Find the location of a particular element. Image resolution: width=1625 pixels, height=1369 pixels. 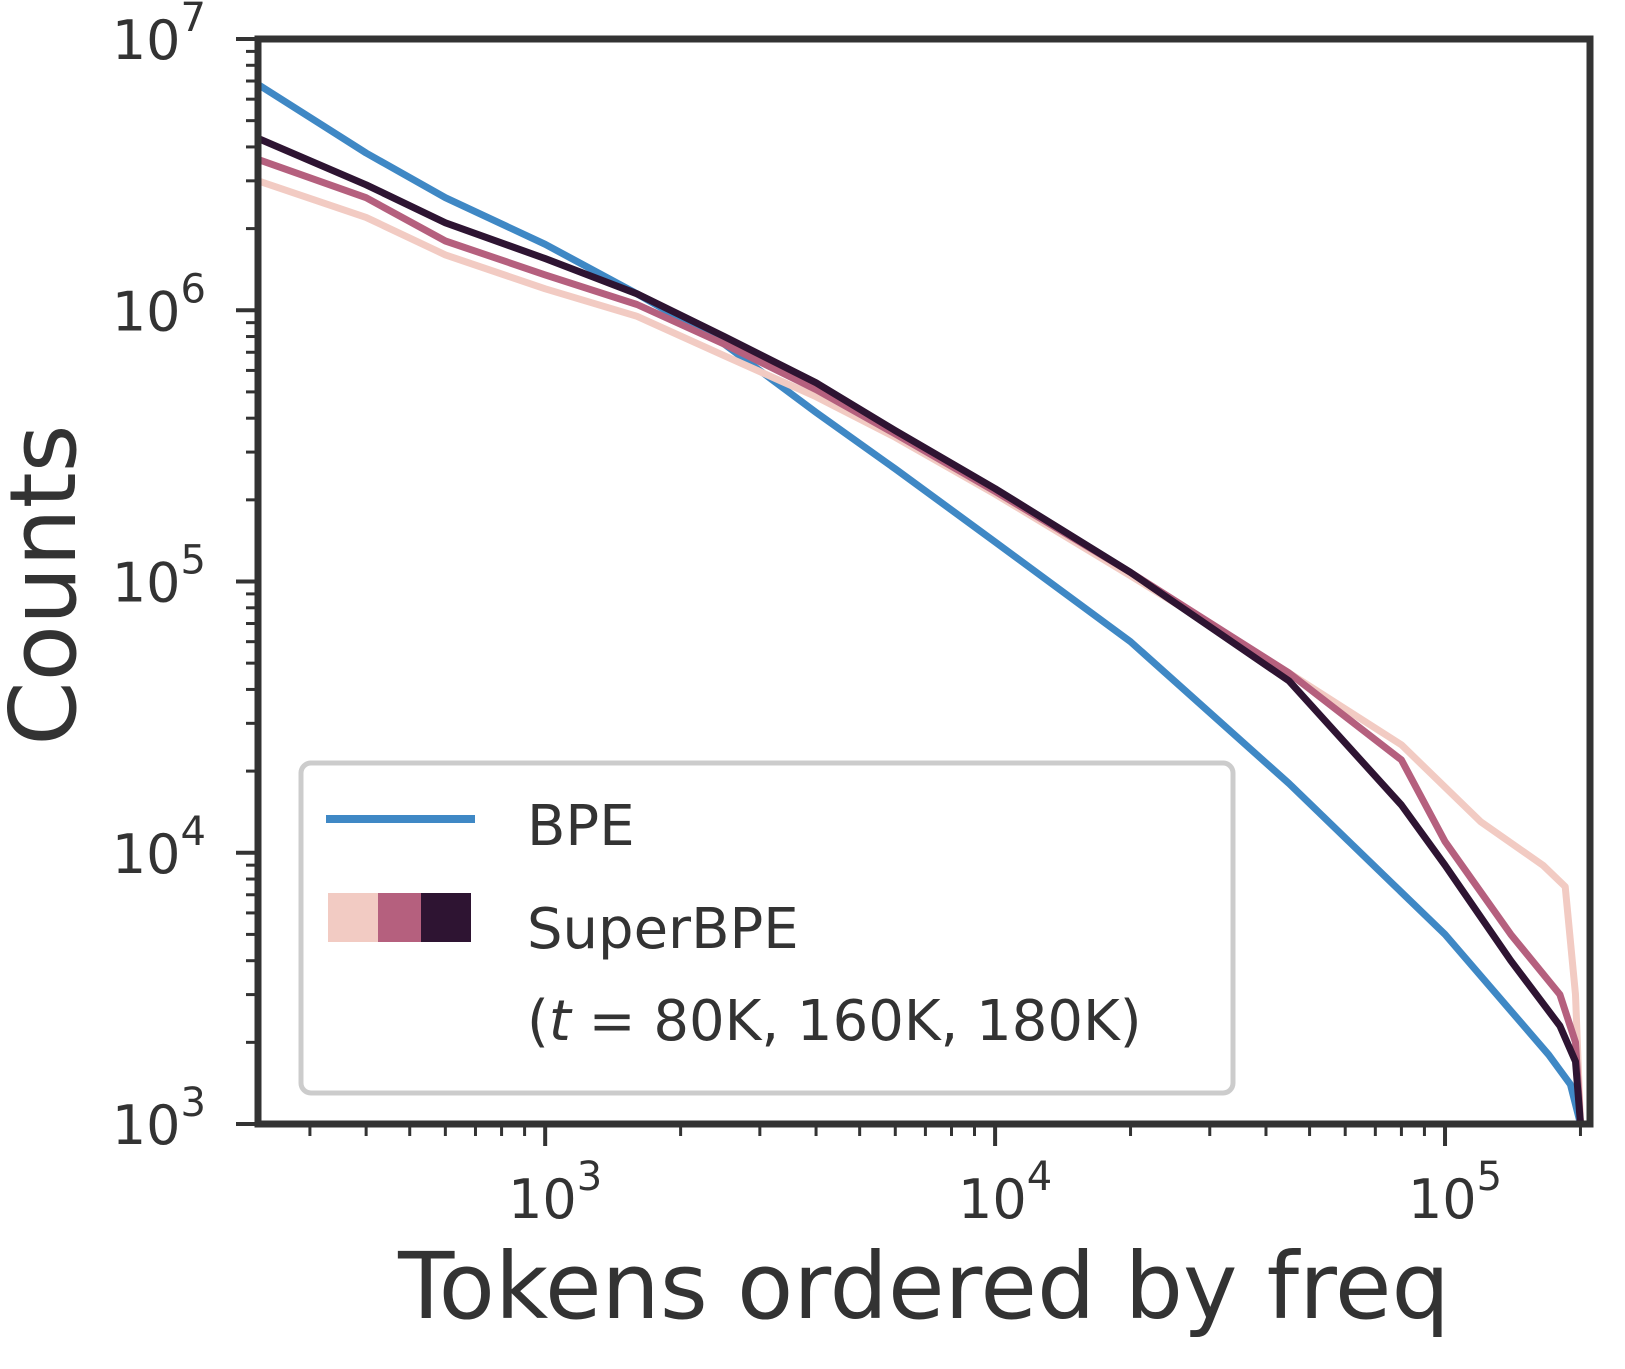

x-tick-label: 10⁴ is located at coordinates (1005, 1192).